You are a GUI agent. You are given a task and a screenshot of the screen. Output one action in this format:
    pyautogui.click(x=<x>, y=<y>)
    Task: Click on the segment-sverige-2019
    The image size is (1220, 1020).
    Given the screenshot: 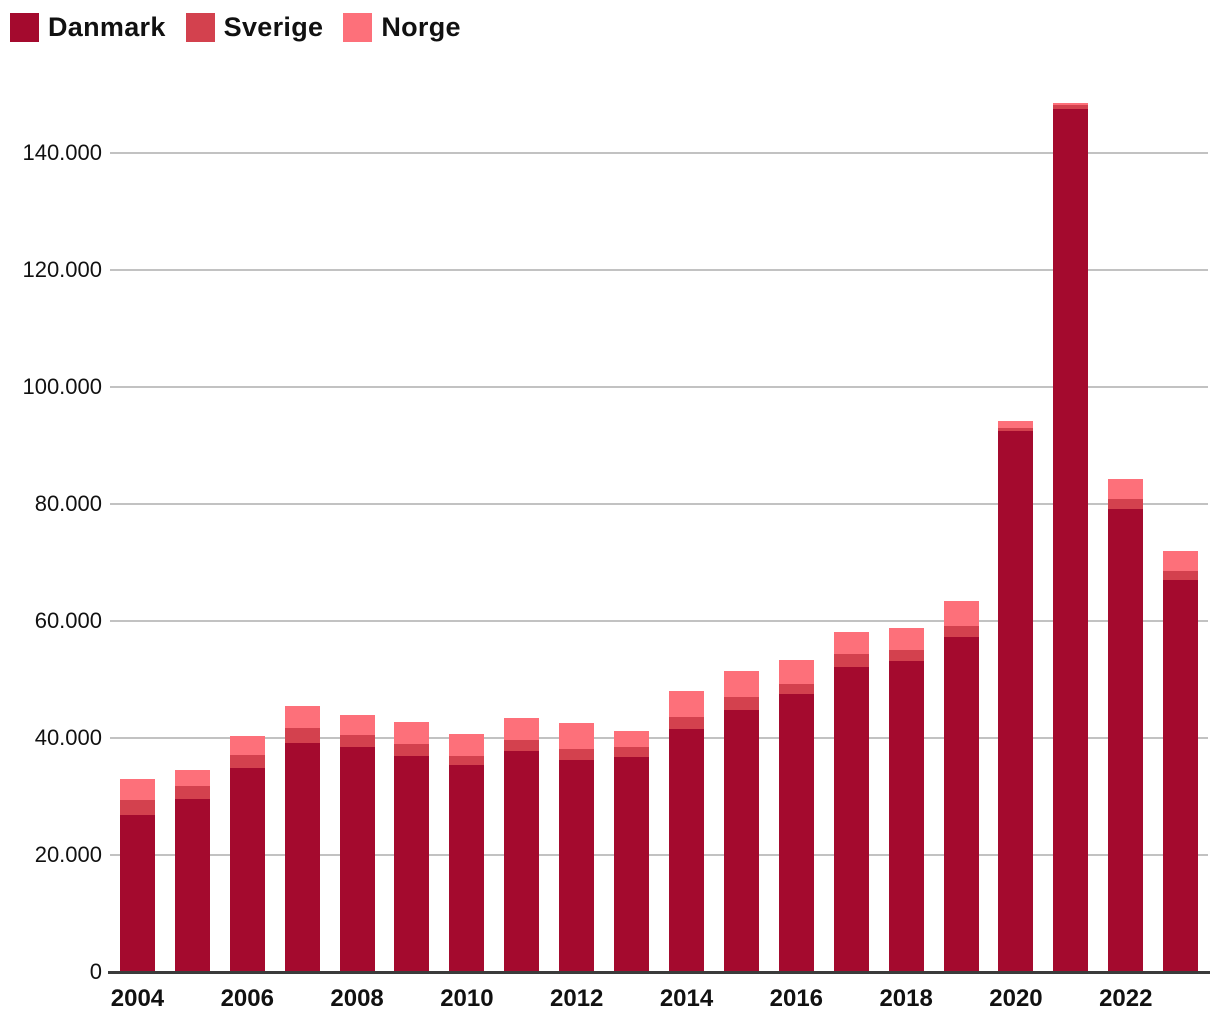 What is the action you would take?
    pyautogui.click(x=961, y=632)
    